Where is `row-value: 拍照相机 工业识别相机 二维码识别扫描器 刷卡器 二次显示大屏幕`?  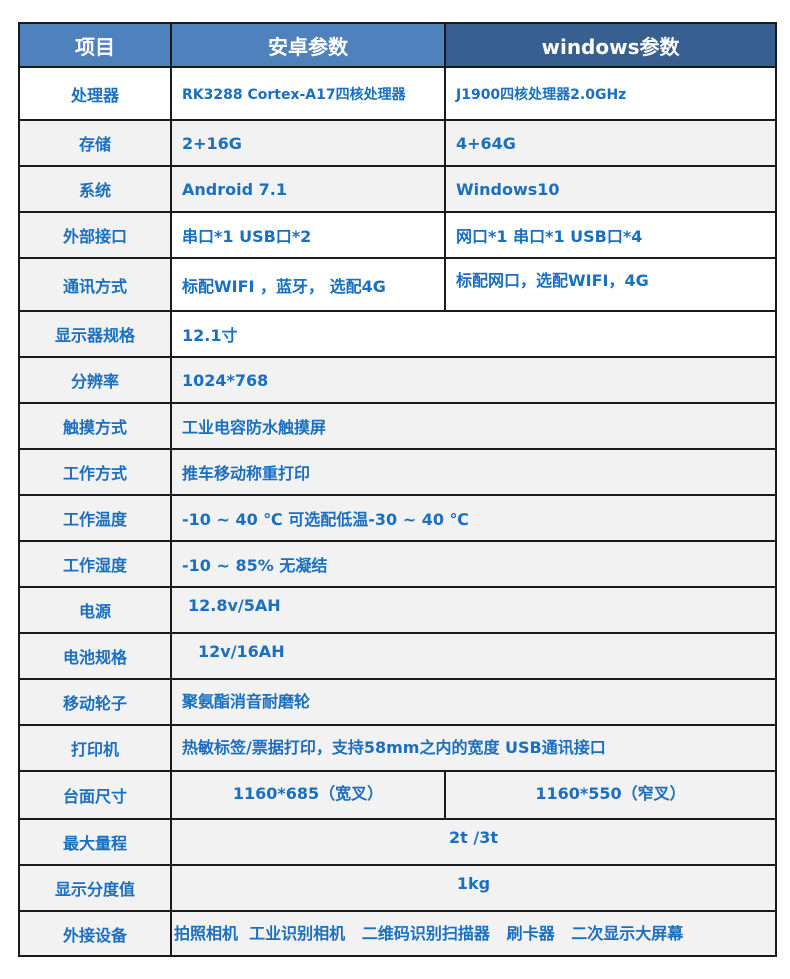
row-value: 拍照相机 工业识别相机 二维码识别扫描器 刷卡器 二次显示大屏幕 is located at coordinates (473, 933).